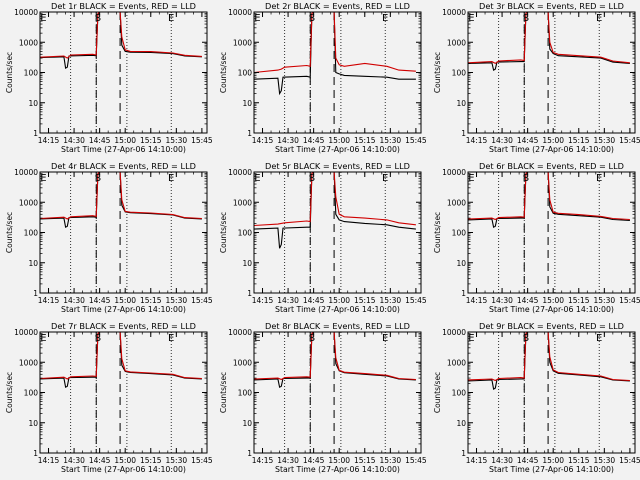 The image size is (640, 480). What do you see at coordinates (28, 202) in the screenshot?
I see `y-tick-label: 1000` at bounding box center [28, 202].